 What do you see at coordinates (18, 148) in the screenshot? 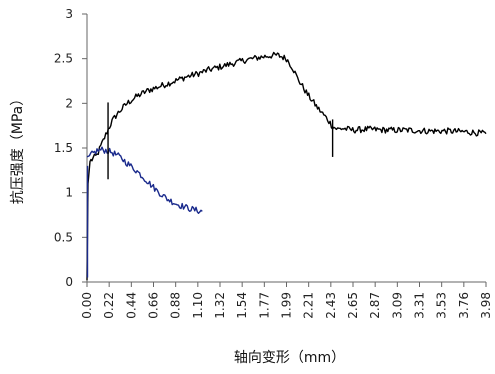
I see `y-axis-title: 抗压强度（MPa）` at bounding box center [18, 148].